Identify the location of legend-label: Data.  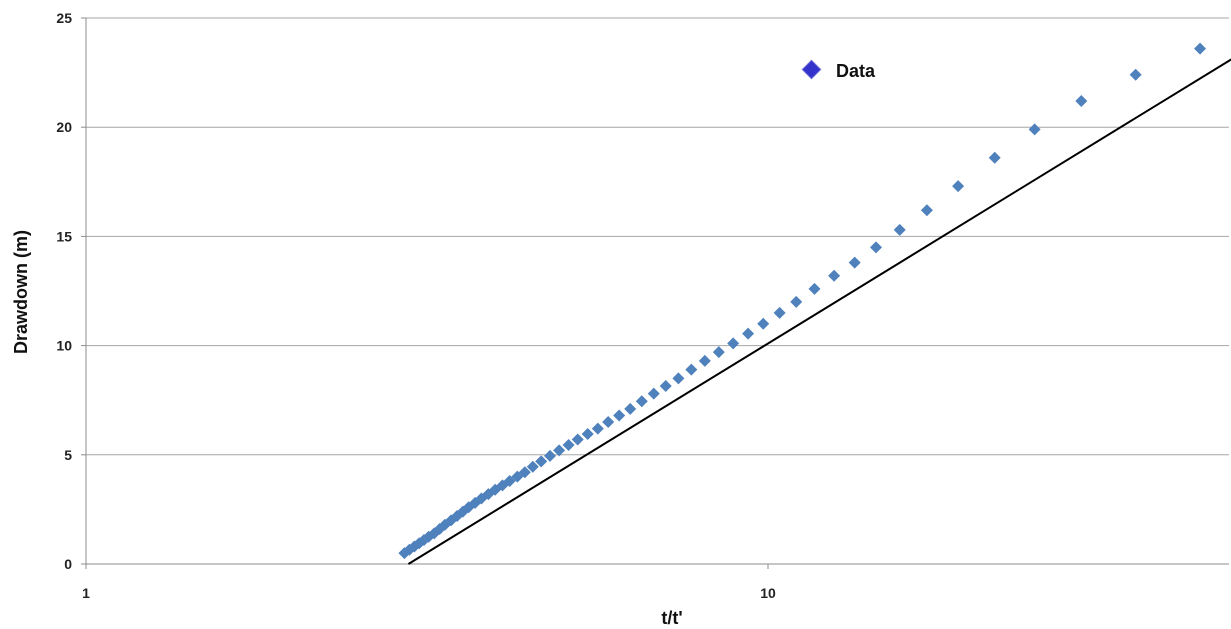
(856, 71).